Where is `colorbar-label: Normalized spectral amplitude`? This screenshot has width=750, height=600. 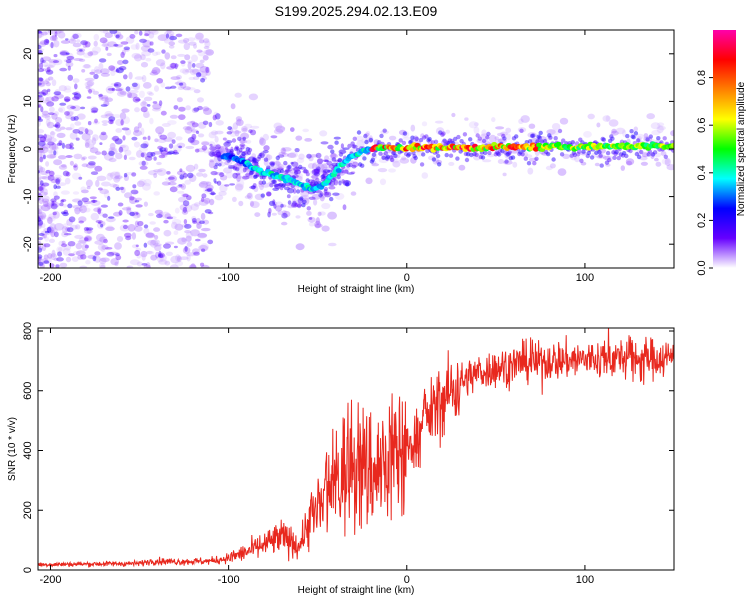 colorbar-label: Normalized spectral amplitude is located at coordinates (741, 148).